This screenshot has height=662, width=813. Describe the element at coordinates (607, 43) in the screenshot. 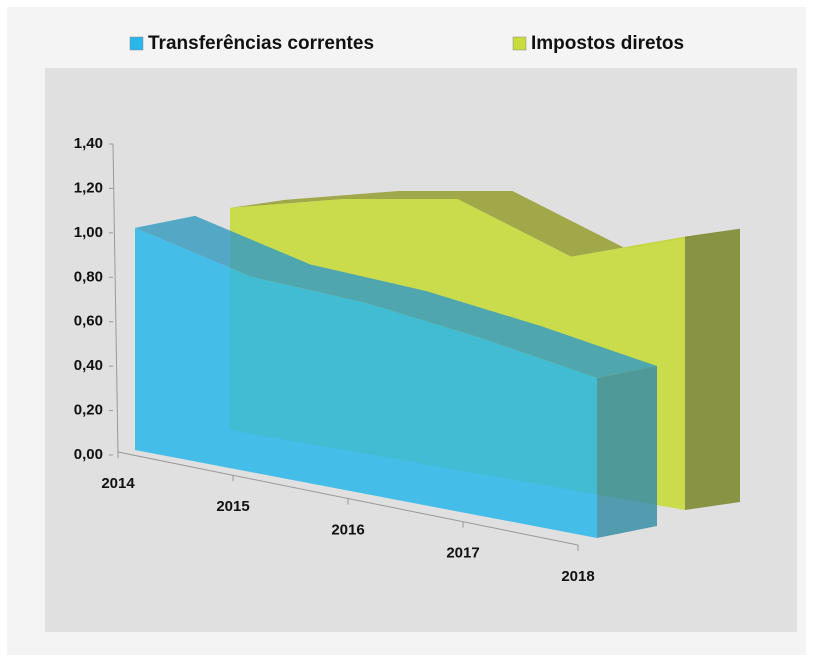

I see `legend-label: Impostos diretos` at that location.